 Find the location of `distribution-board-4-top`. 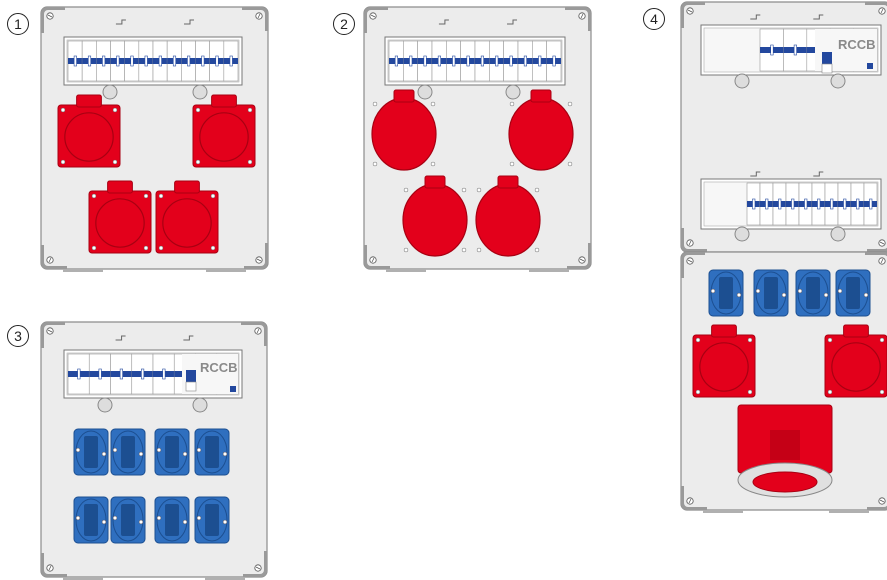

distribution-board-4-top is located at coordinates (783, 128).